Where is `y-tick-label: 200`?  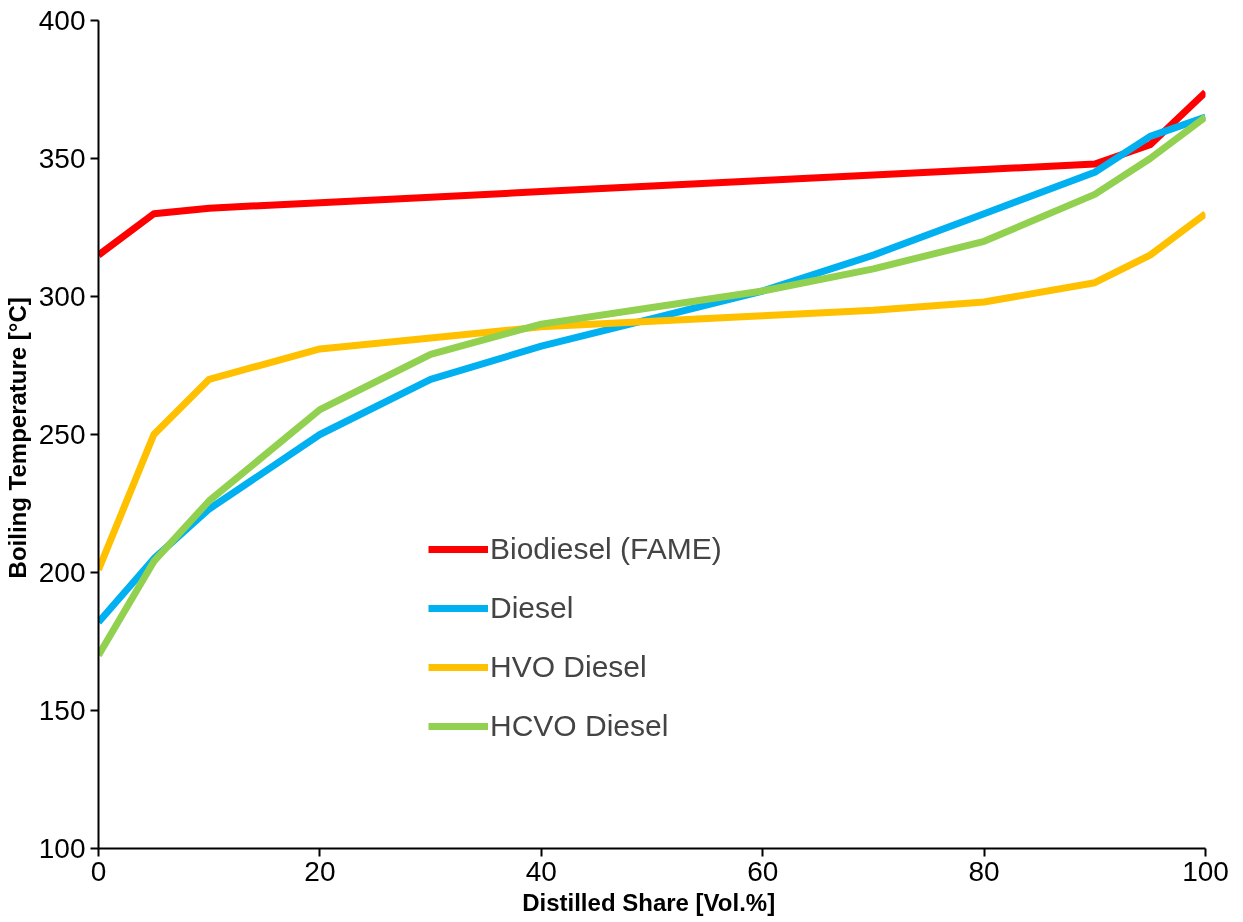 y-tick-label: 200 is located at coordinates (62, 572).